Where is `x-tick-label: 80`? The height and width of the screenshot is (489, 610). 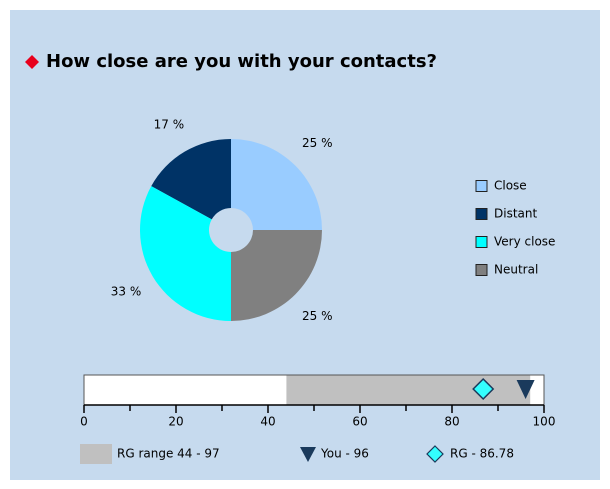 x-tick-label: 80 is located at coordinates (451, 422).